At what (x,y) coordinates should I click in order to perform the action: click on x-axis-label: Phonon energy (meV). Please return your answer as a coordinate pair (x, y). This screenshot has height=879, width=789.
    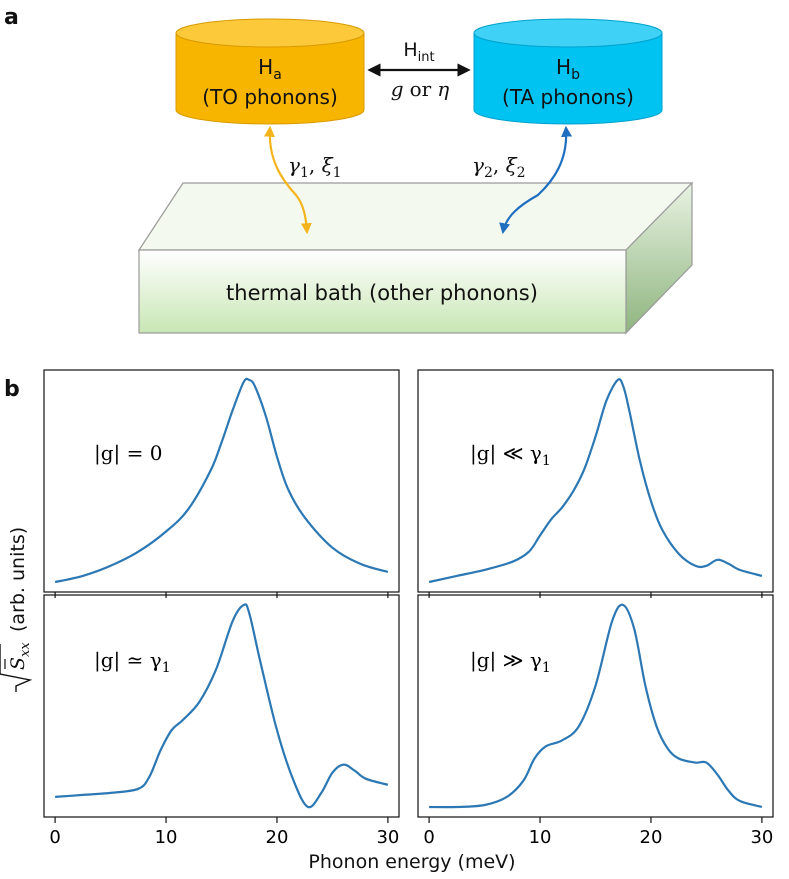
    Looking at the image, I should click on (411, 862).